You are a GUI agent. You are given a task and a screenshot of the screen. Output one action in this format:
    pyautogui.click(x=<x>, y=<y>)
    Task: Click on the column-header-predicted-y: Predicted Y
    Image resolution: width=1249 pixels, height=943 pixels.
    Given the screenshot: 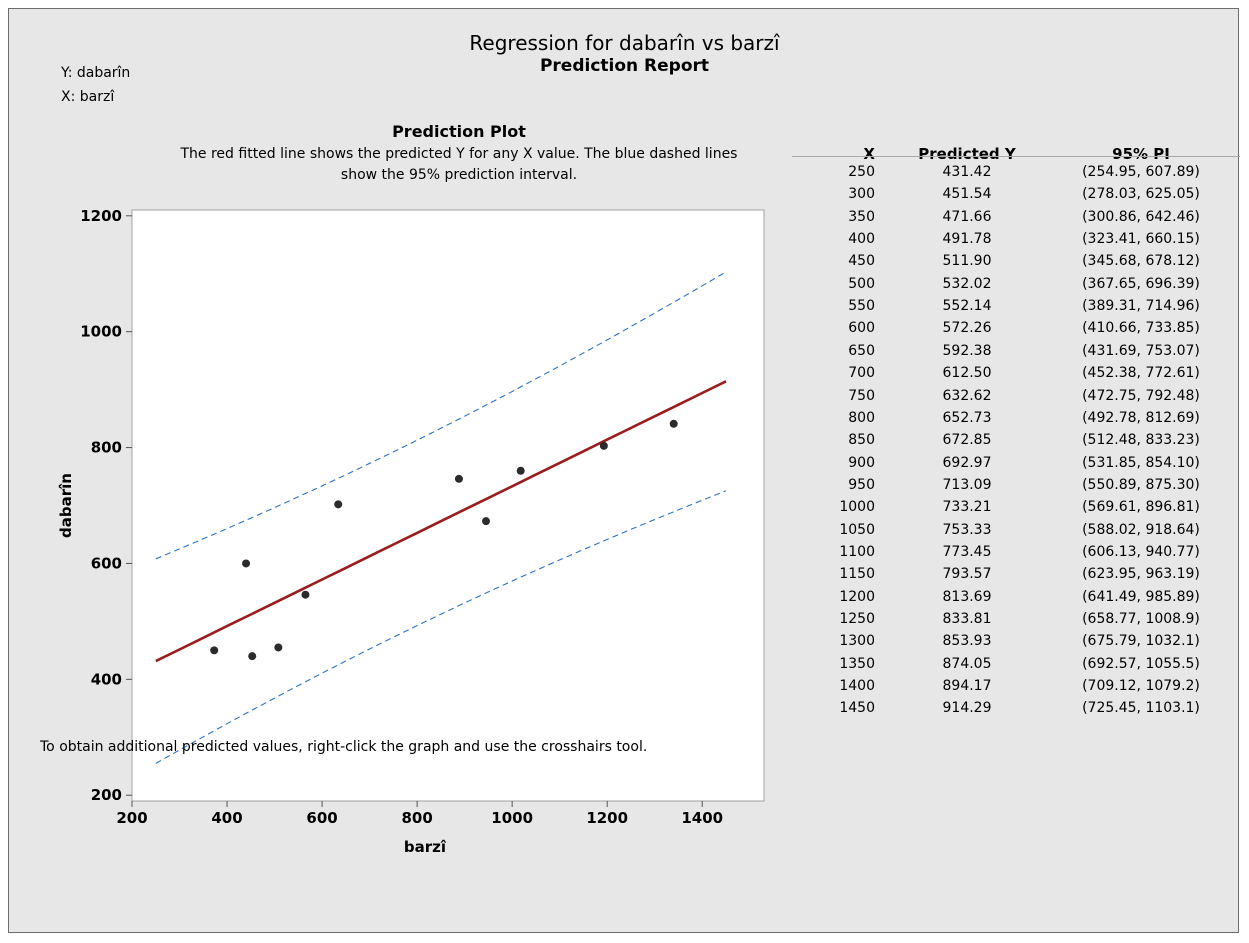 What is the action you would take?
    pyautogui.click(x=967, y=154)
    